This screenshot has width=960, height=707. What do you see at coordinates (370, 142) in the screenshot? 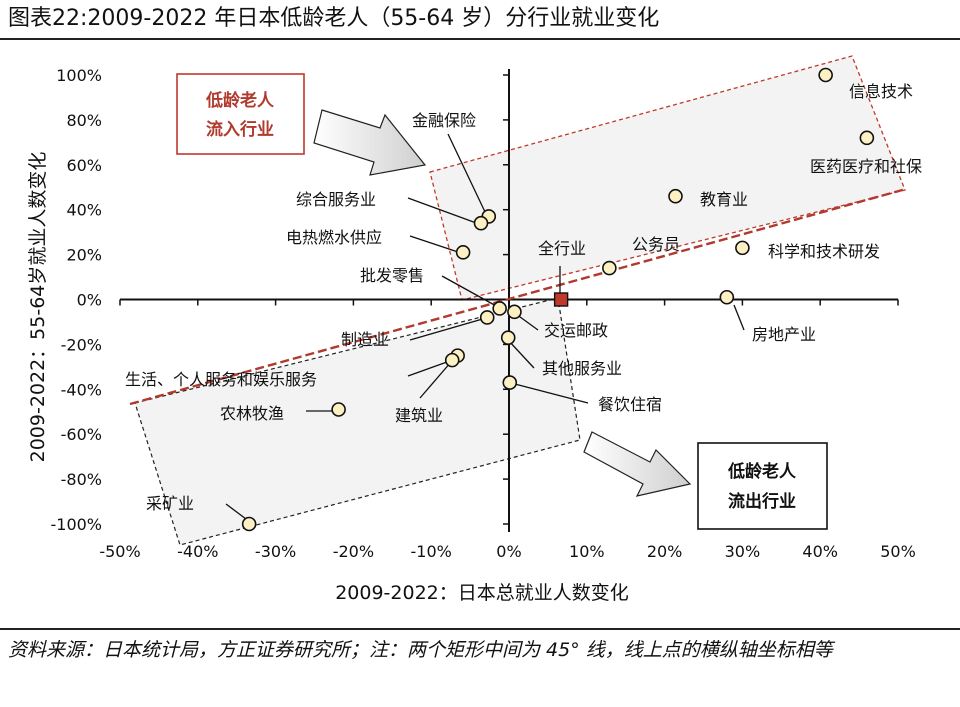
I see `inflow-arrow` at bounding box center [370, 142].